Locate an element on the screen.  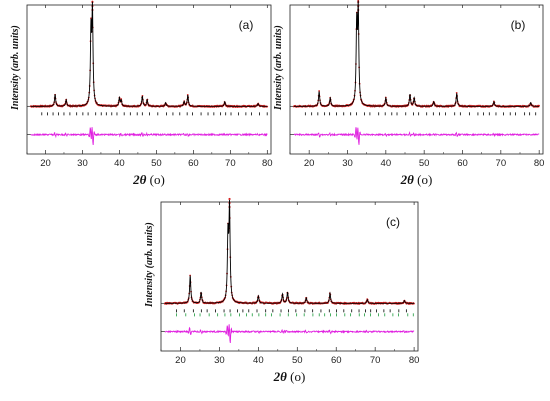
panel-label: (a) is located at coordinates (246, 25).